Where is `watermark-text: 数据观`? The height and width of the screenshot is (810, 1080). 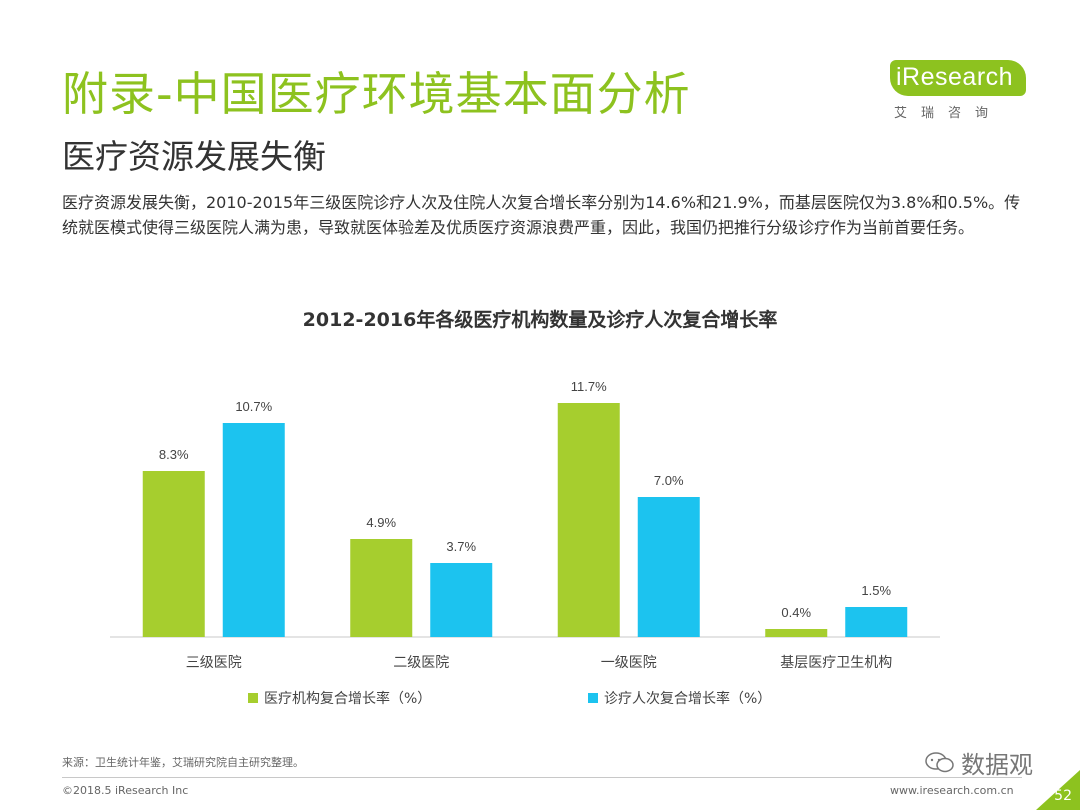
watermark-text: 数据观 is located at coordinates (997, 765).